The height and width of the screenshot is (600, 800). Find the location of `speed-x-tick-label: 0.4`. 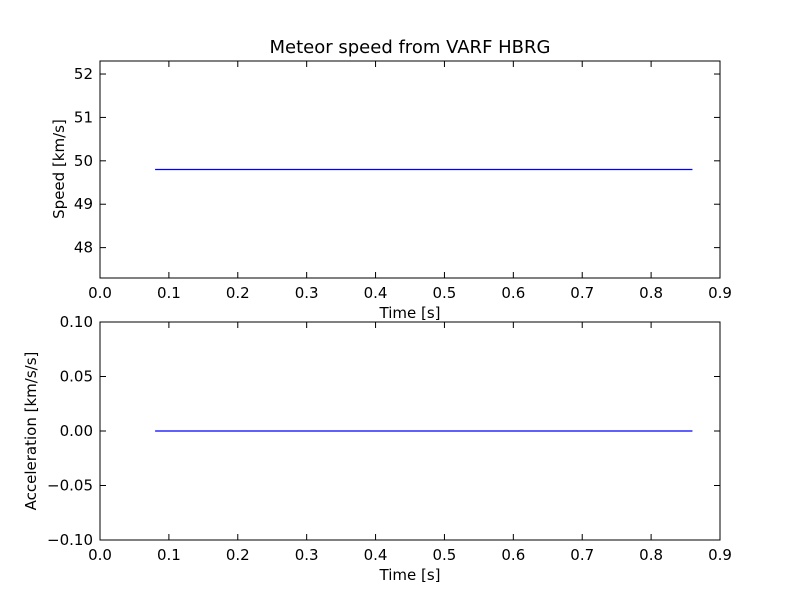

speed-x-tick-label: 0.4 is located at coordinates (376, 293).